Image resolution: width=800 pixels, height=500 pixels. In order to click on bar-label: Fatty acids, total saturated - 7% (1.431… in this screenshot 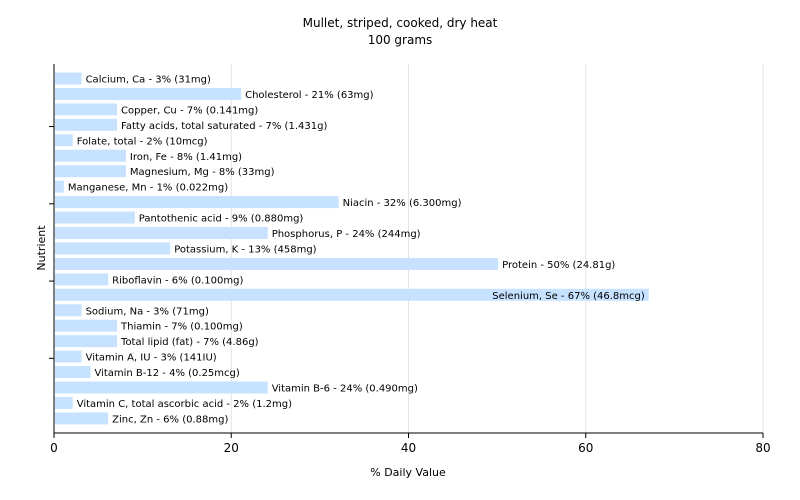, I will do `click(224, 126)`.